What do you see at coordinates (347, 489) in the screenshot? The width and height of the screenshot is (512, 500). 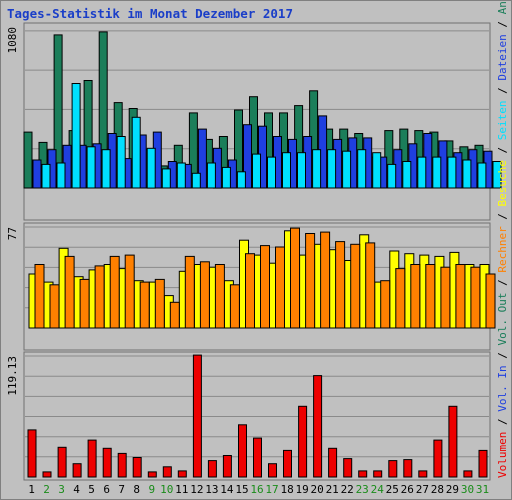 I see `x-tick-label-22: 22` at bounding box center [347, 489].